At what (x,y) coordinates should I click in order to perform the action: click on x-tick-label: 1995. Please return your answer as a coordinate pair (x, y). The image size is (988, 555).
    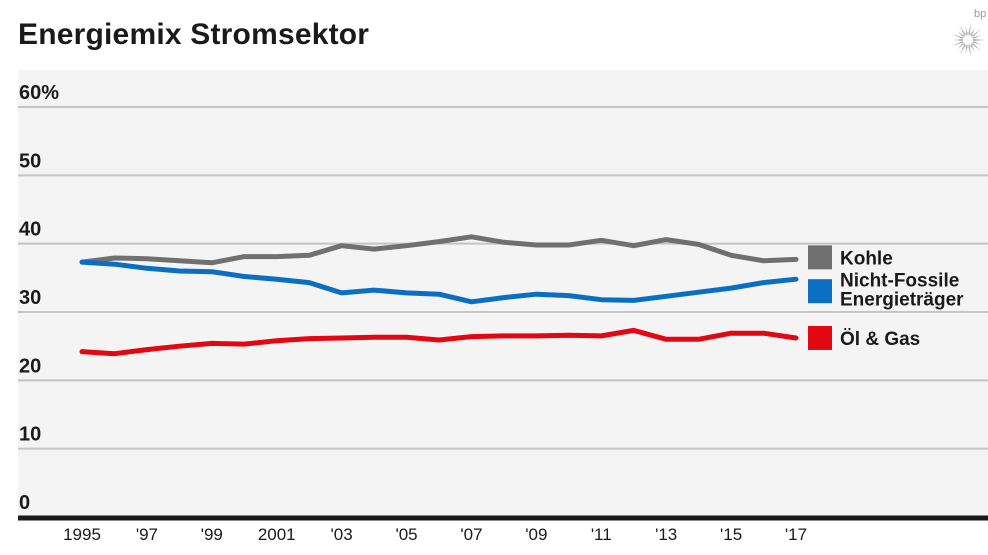
    Looking at the image, I should click on (82, 534).